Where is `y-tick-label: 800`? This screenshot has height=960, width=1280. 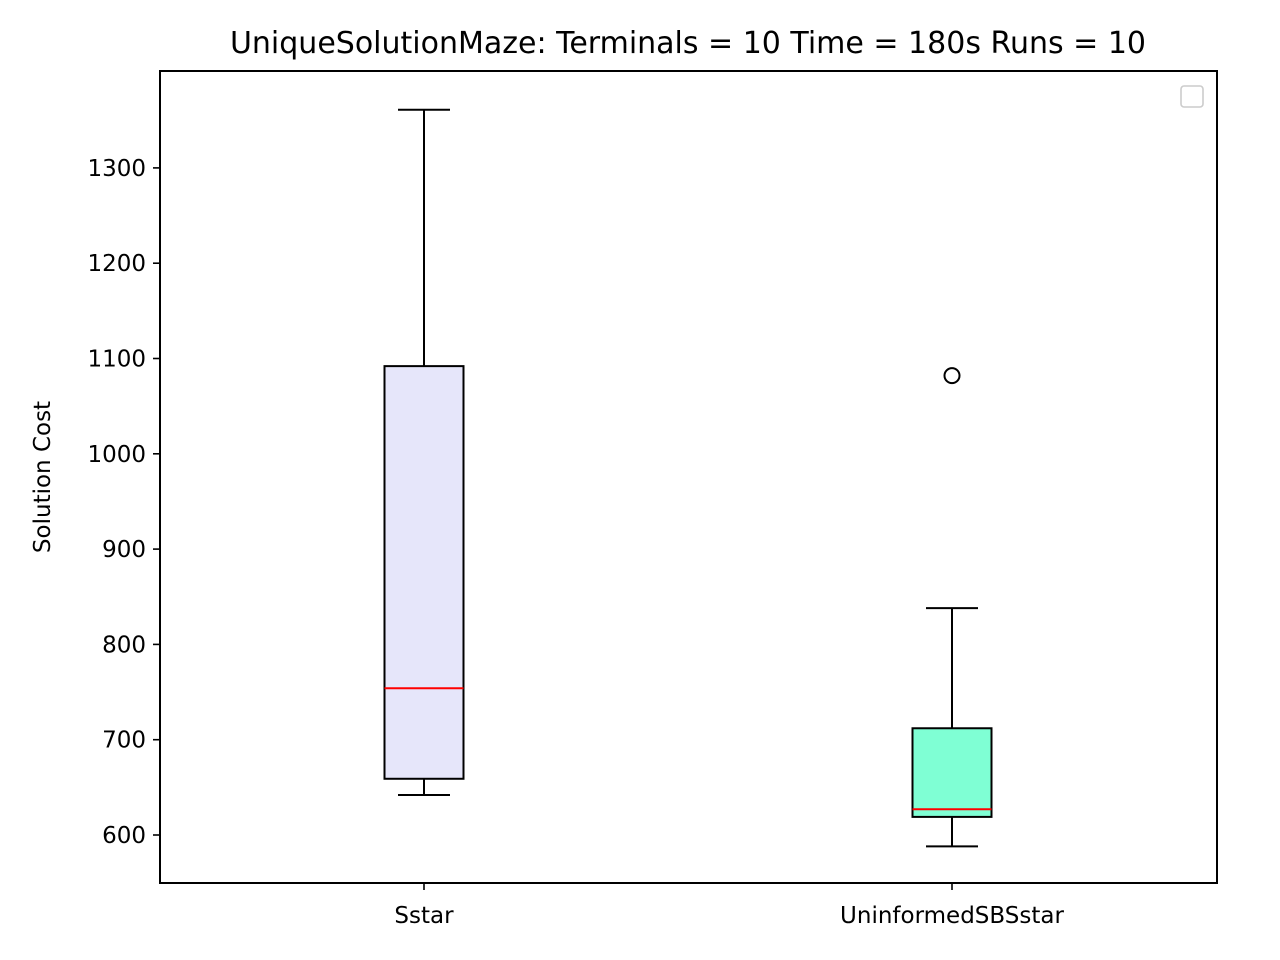 y-tick-label: 800 is located at coordinates (124, 645).